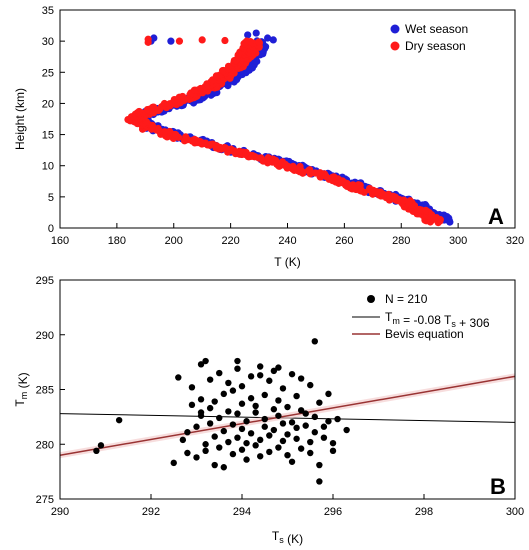 Image resolution: width=529 pixels, height=550 pixels. What do you see at coordinates (424, 334) in the screenshot?
I see `legend-bevis-label: Bevis equation` at bounding box center [424, 334].